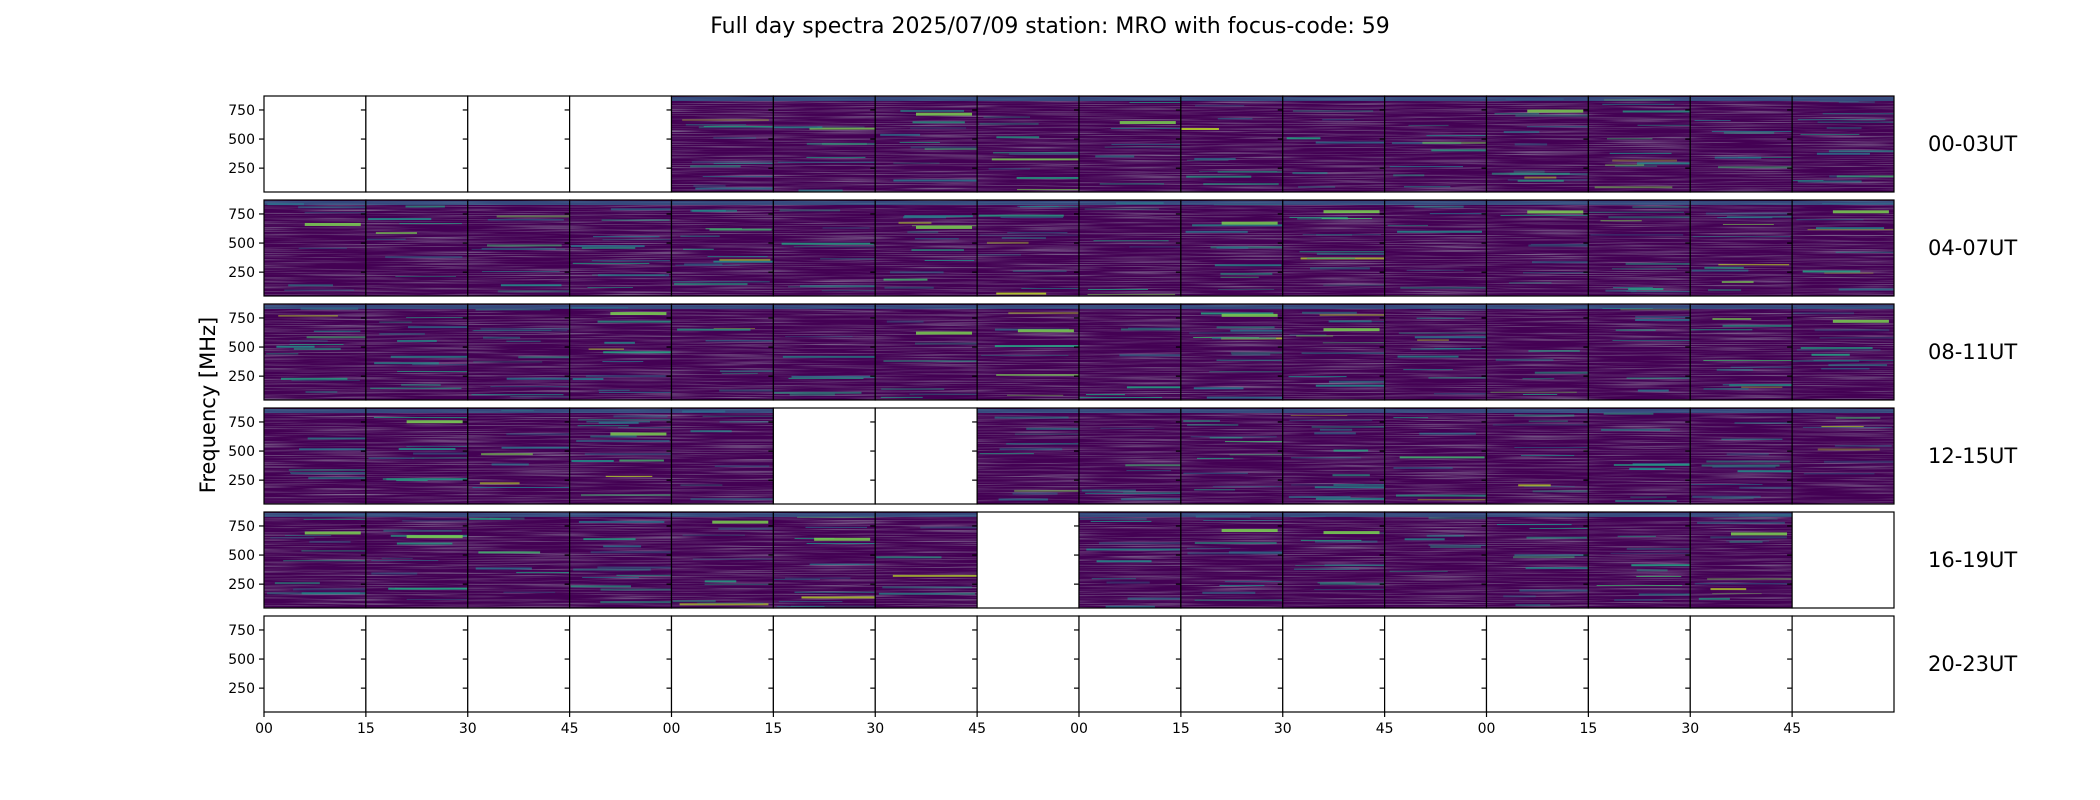  I want to click on y-axis-label: Frequency [MHz], so click(208, 405).